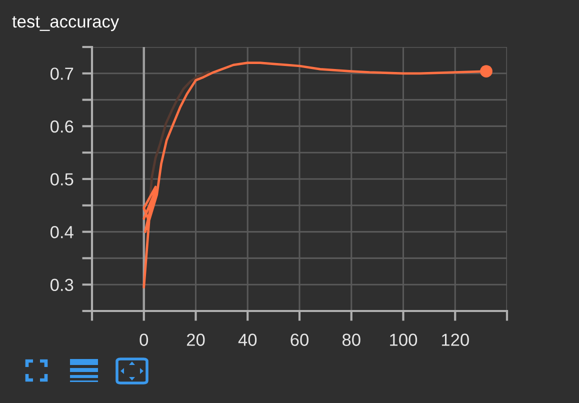 This screenshot has height=403, width=579. I want to click on y-tick-label: 0.3, so click(62, 285).